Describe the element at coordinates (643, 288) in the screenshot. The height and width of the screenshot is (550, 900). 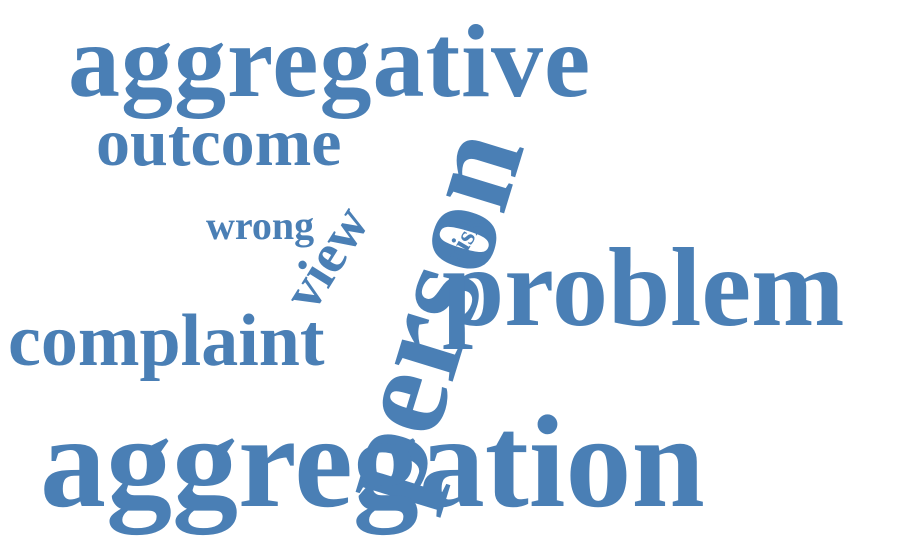
I see `word-problem: problem` at that location.